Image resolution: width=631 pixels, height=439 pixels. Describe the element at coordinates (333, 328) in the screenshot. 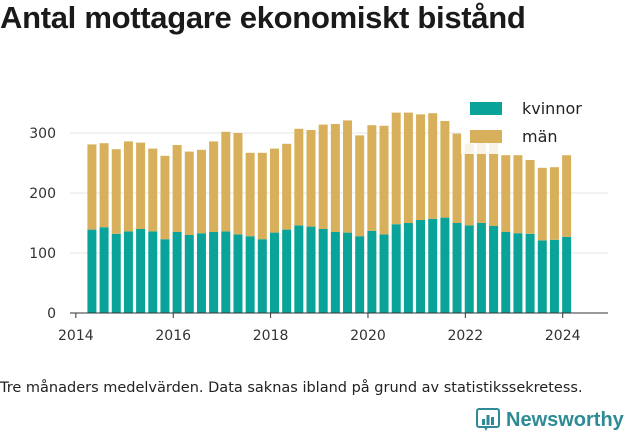

I see `axes: 2014 2016 2018 2020 2022 2024` at that location.